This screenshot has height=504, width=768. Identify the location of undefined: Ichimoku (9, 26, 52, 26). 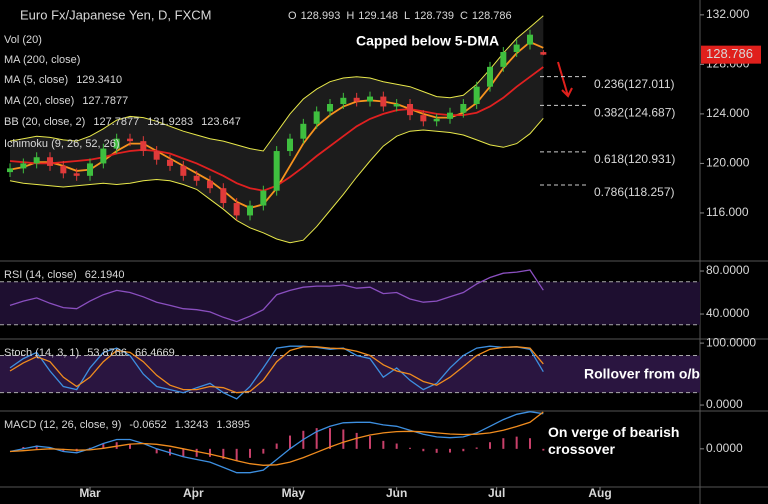
(62, 144).